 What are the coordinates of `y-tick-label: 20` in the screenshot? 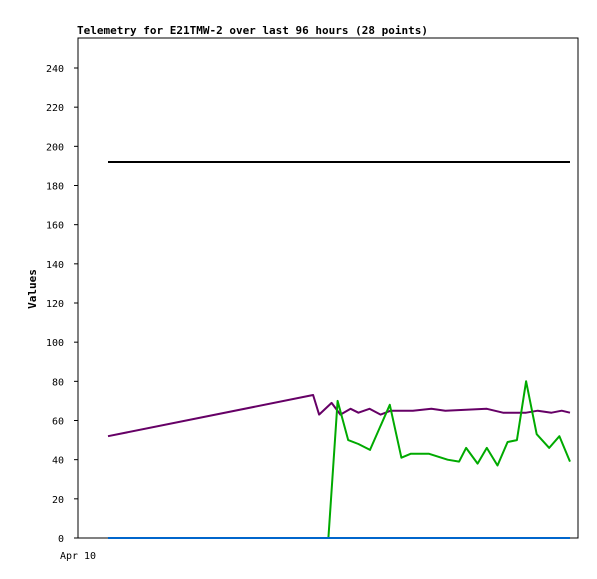 It's located at (58, 500).